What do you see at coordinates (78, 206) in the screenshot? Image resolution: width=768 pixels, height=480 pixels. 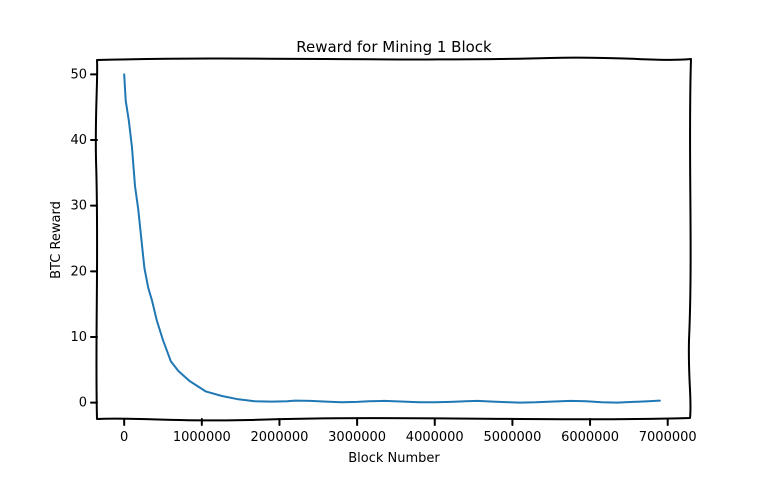 I see `y-tick-label: 30` at bounding box center [78, 206].